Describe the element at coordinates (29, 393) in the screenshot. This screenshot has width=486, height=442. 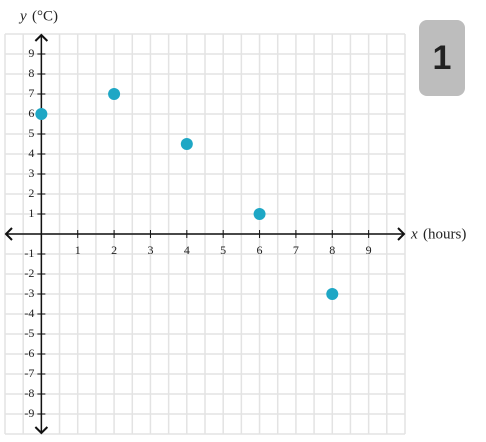
I see `y-tick-label: -8` at that location.